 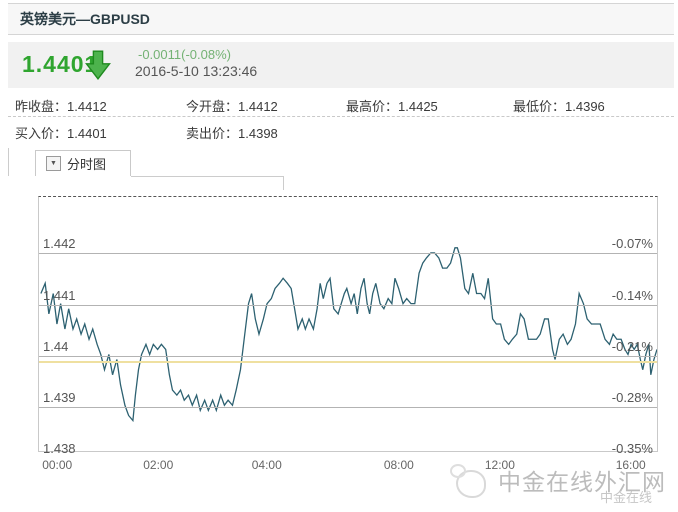 What do you see at coordinates (87, 133) in the screenshot?
I see `quote-field-value: 1.4401` at bounding box center [87, 133].